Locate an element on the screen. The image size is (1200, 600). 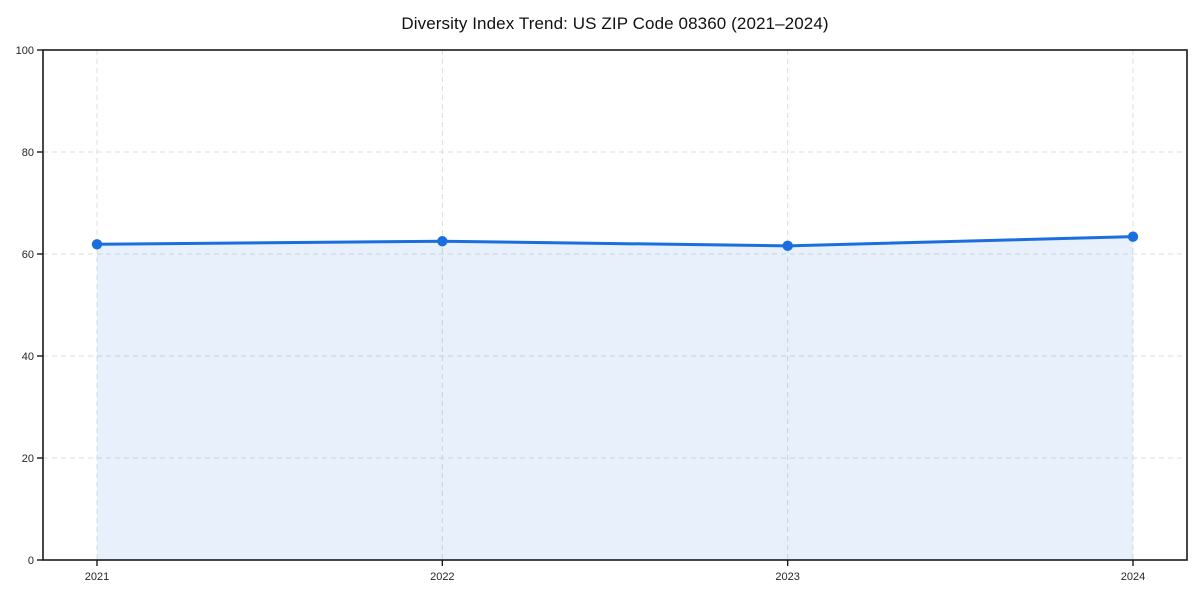
x-tick-label-2024: 2024 is located at coordinates (1133, 577).